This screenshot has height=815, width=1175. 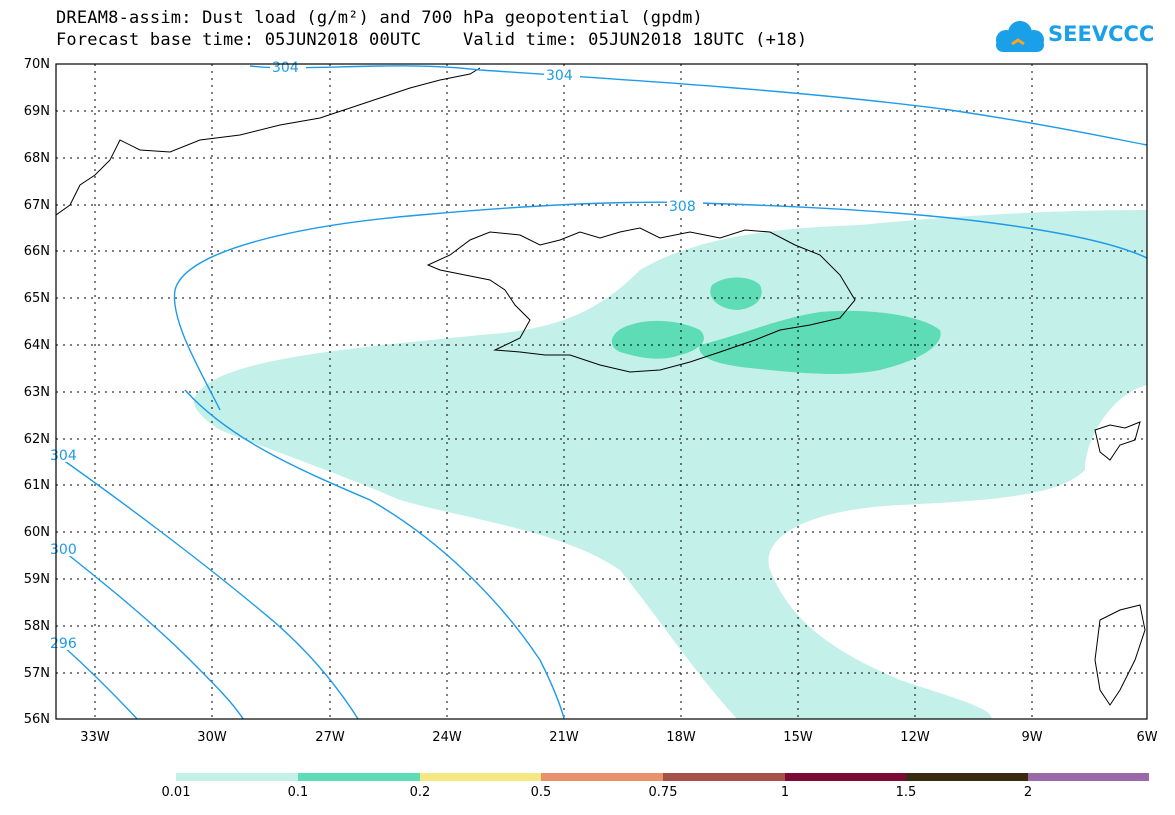 I want to click on contour-label: 308, so click(x=682, y=207).